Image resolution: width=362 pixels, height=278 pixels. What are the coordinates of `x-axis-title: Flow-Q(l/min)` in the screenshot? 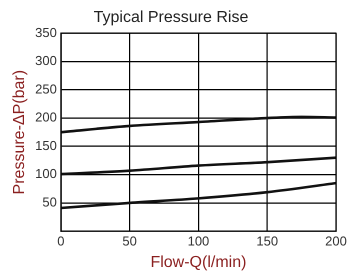 It's located at (198, 262).